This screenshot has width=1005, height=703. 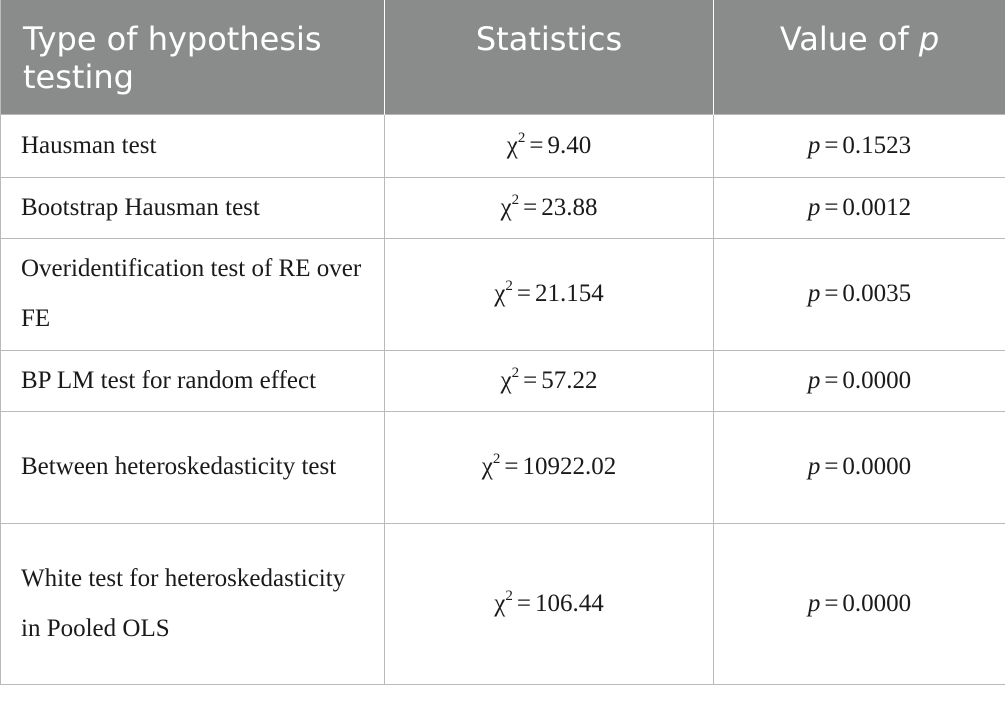 I want to click on header-pvalue: Value of p, so click(x=859, y=57).